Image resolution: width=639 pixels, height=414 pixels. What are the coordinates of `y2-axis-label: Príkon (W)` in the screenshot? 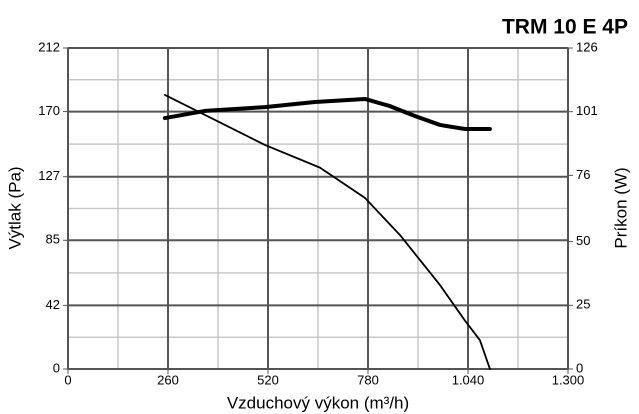 It's located at (620, 207).